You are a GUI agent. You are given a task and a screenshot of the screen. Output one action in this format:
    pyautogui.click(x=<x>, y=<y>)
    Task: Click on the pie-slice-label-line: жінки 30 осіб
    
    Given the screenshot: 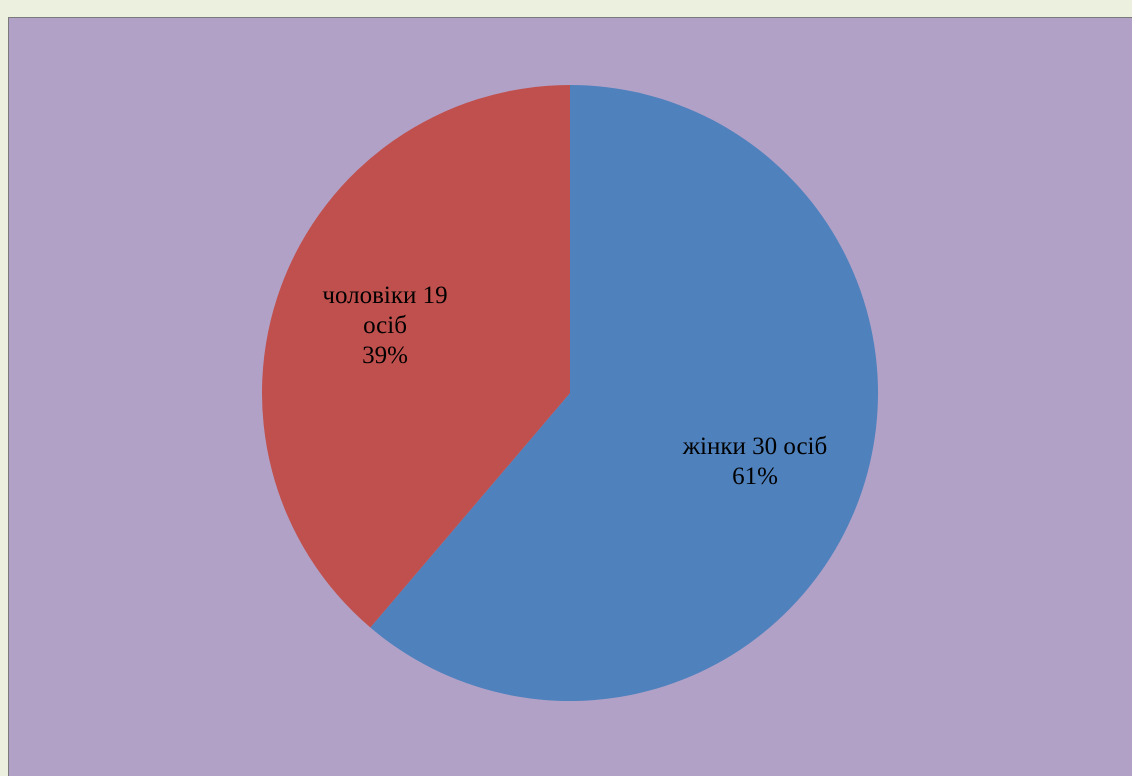 What is the action you would take?
    pyautogui.click(x=755, y=446)
    